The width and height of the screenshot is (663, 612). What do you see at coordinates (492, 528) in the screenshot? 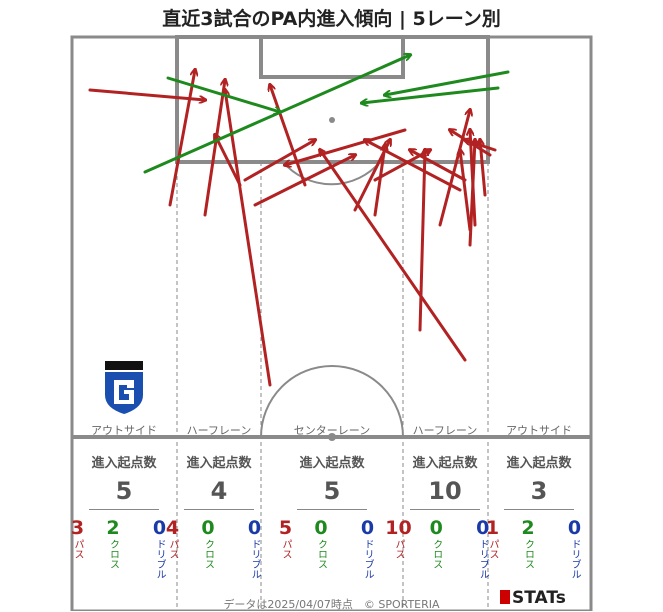
I see `pass-count: 1` at bounding box center [492, 528].